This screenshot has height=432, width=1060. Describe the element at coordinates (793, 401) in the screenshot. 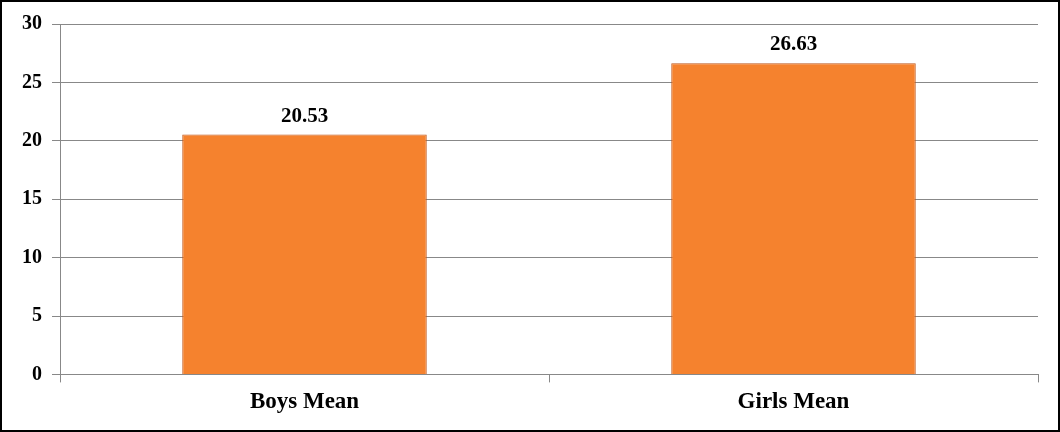

I see `x-tick-label: Girls Mean` at that location.